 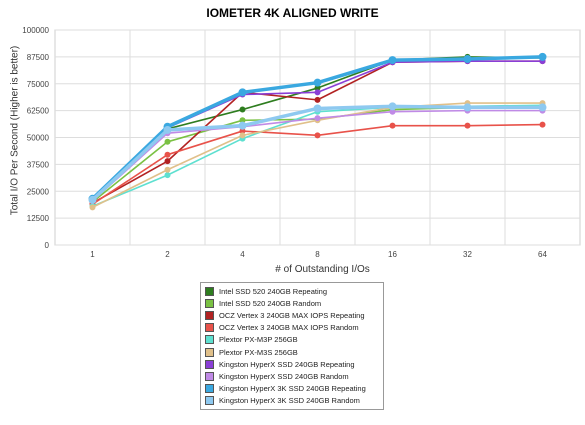 I want to click on legend-label: Kingston HyperX SSD 240GB Random, so click(x=284, y=376).